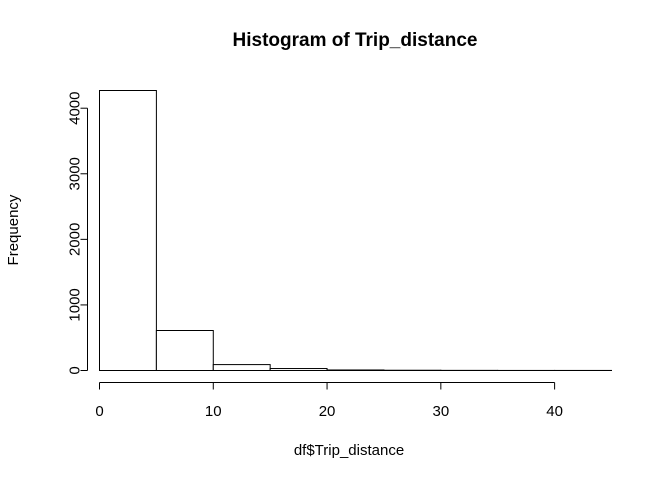 Image resolution: width=672 pixels, height=480 pixels. Describe the element at coordinates (99, 411) in the screenshot. I see `x-tick-label: 0` at that location.